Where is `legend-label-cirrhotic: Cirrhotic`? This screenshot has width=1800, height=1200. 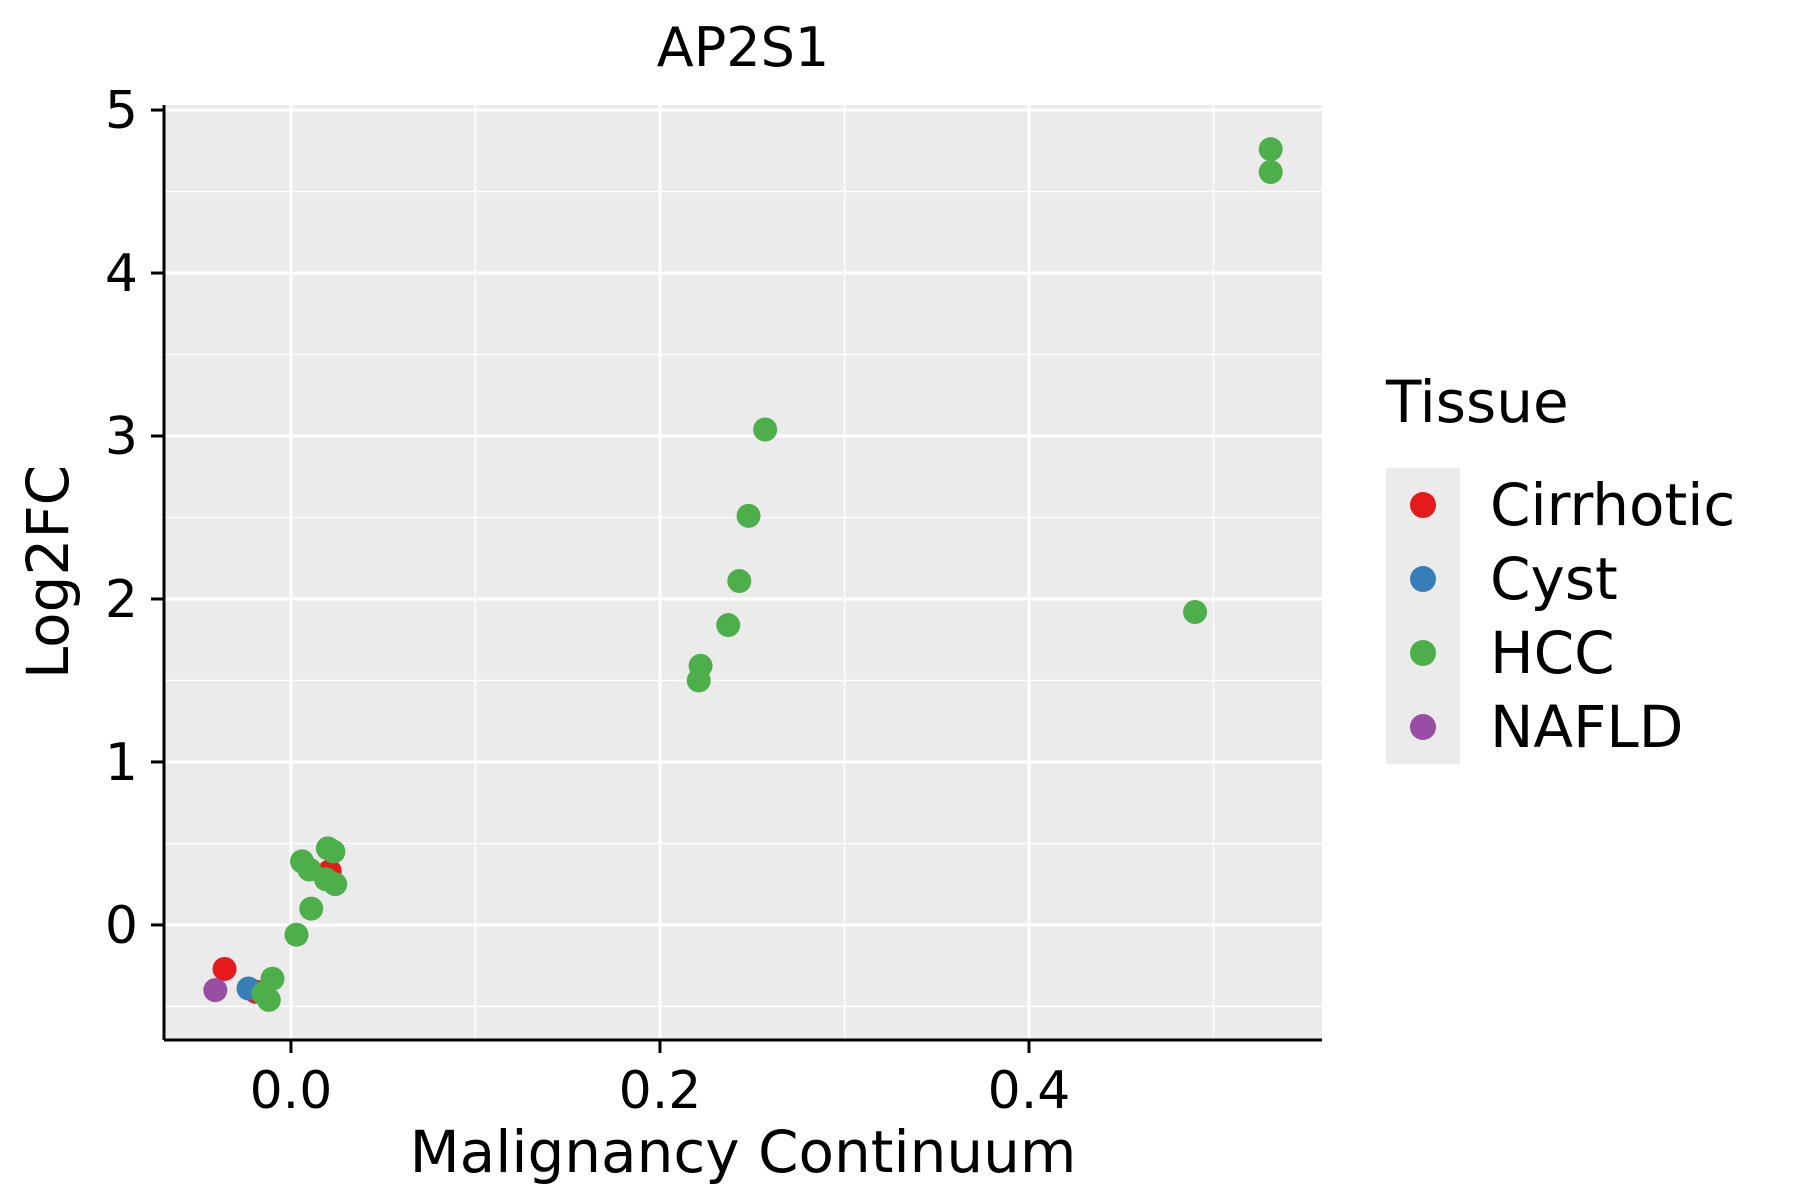 legend-label-cirrhotic: Cirrhotic is located at coordinates (1613, 505).